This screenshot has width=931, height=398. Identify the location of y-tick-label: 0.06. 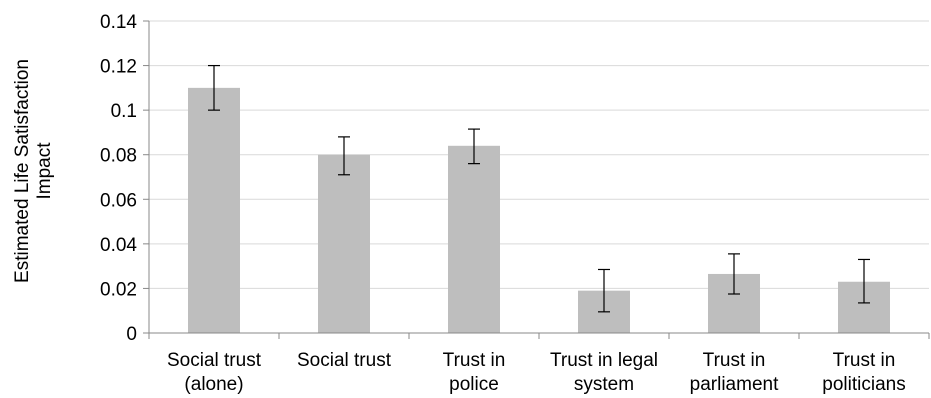
(118, 200).